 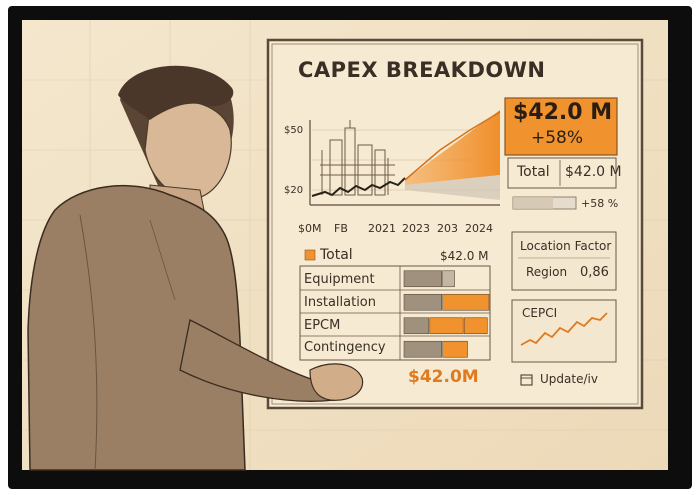 What do you see at coordinates (340, 302) in the screenshot?
I see `row-label-installation: Installation` at bounding box center [340, 302].